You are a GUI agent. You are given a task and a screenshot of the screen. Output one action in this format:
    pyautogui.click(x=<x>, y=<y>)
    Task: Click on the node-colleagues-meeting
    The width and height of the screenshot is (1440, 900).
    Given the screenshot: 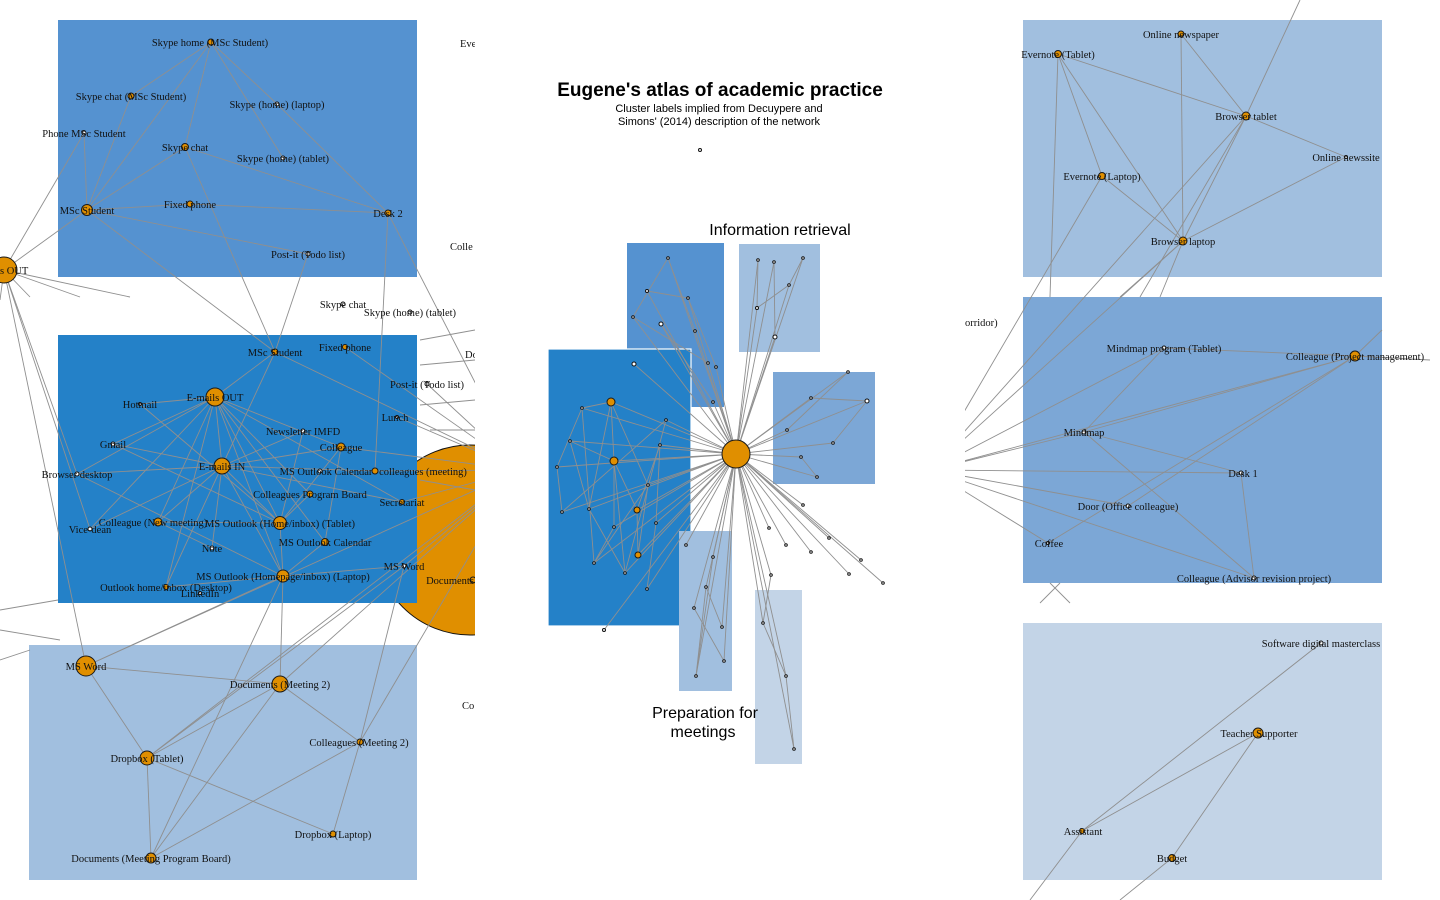 What is the action you would take?
    pyautogui.click(x=375, y=471)
    